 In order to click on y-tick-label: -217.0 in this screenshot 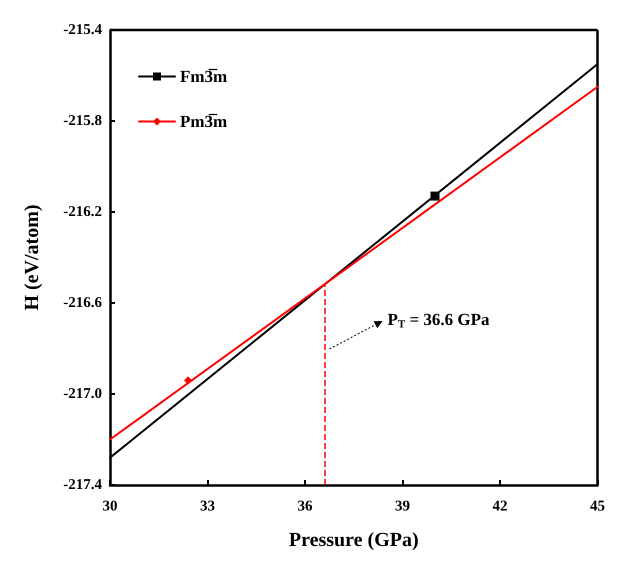, I will do `click(82, 394)`.